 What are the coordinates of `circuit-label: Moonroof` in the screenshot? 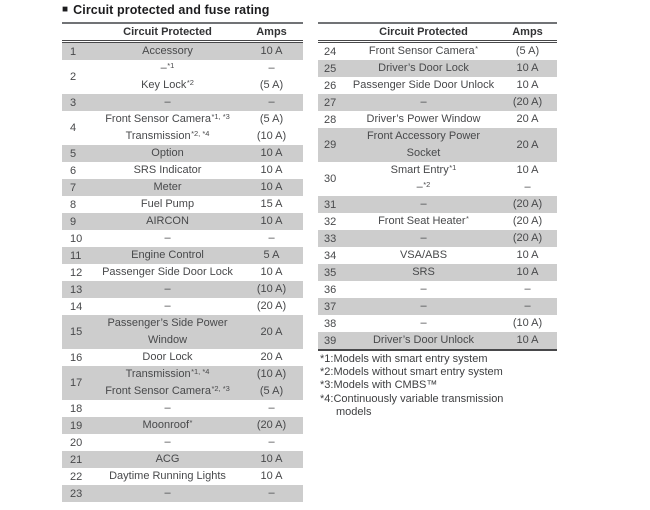 It's located at (166, 425).